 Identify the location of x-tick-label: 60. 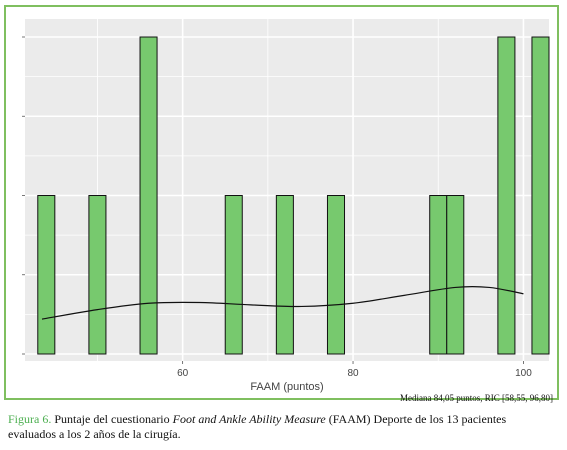
(183, 373).